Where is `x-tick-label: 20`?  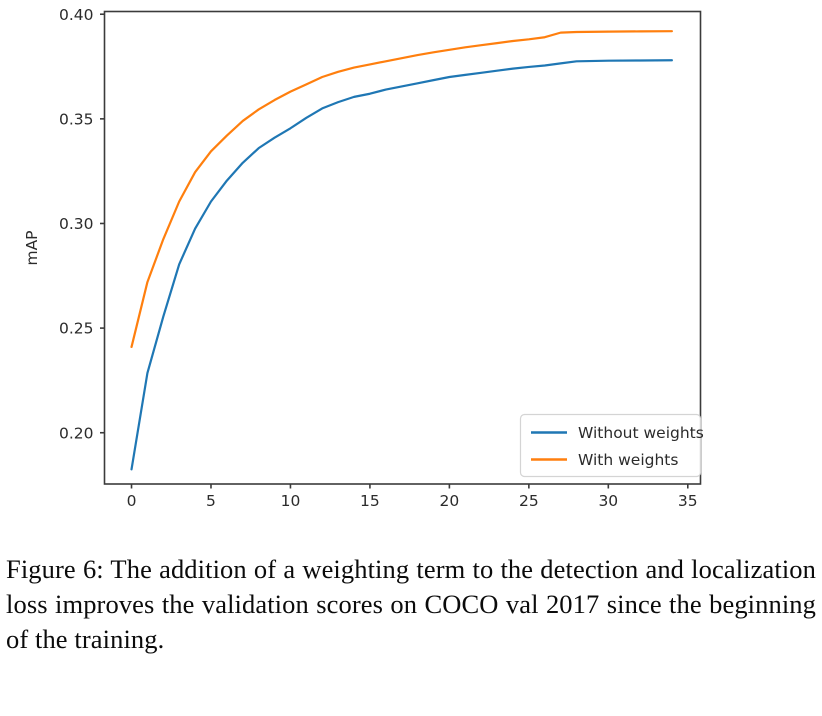
x-tick-label: 20 is located at coordinates (450, 501).